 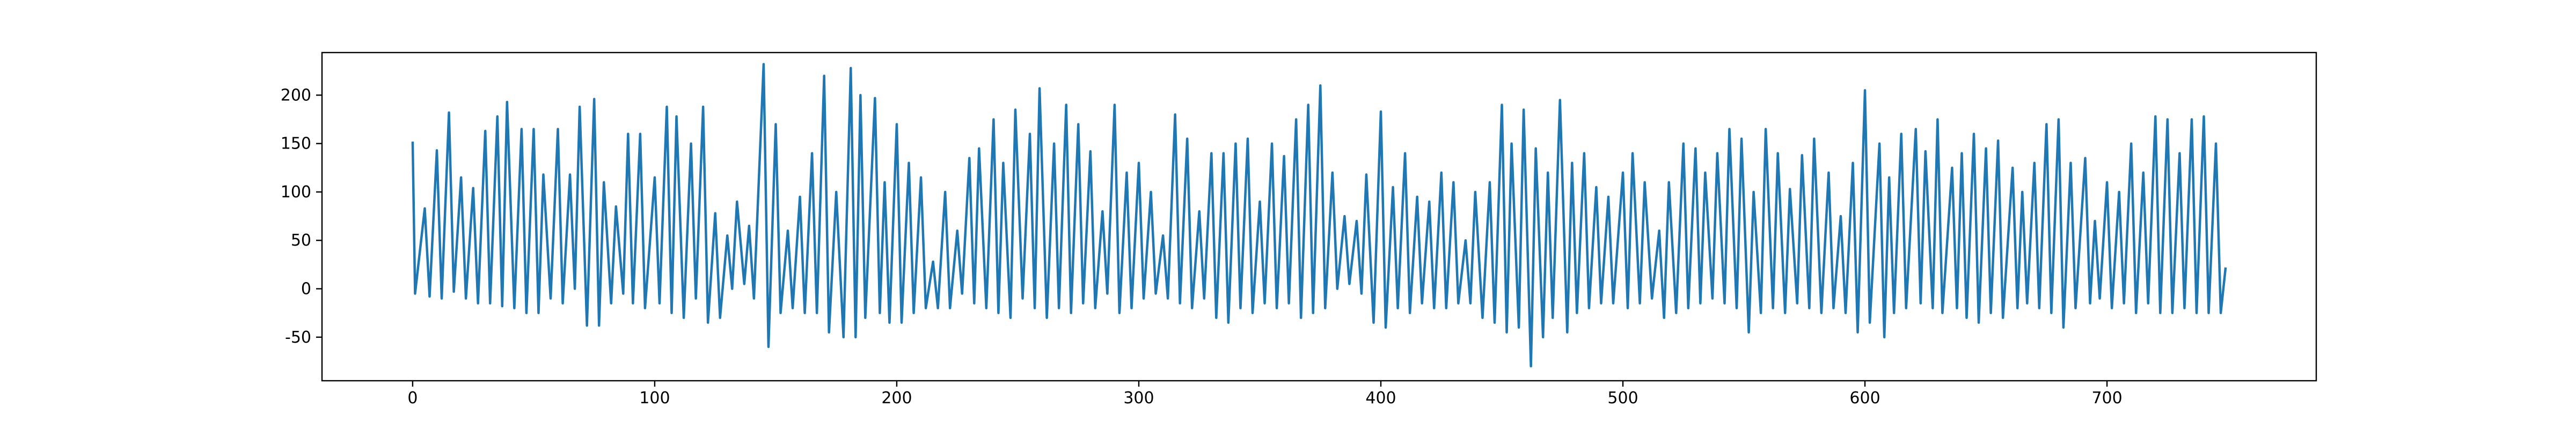 What do you see at coordinates (296, 144) in the screenshot?
I see `y-tick-label: 150` at bounding box center [296, 144].